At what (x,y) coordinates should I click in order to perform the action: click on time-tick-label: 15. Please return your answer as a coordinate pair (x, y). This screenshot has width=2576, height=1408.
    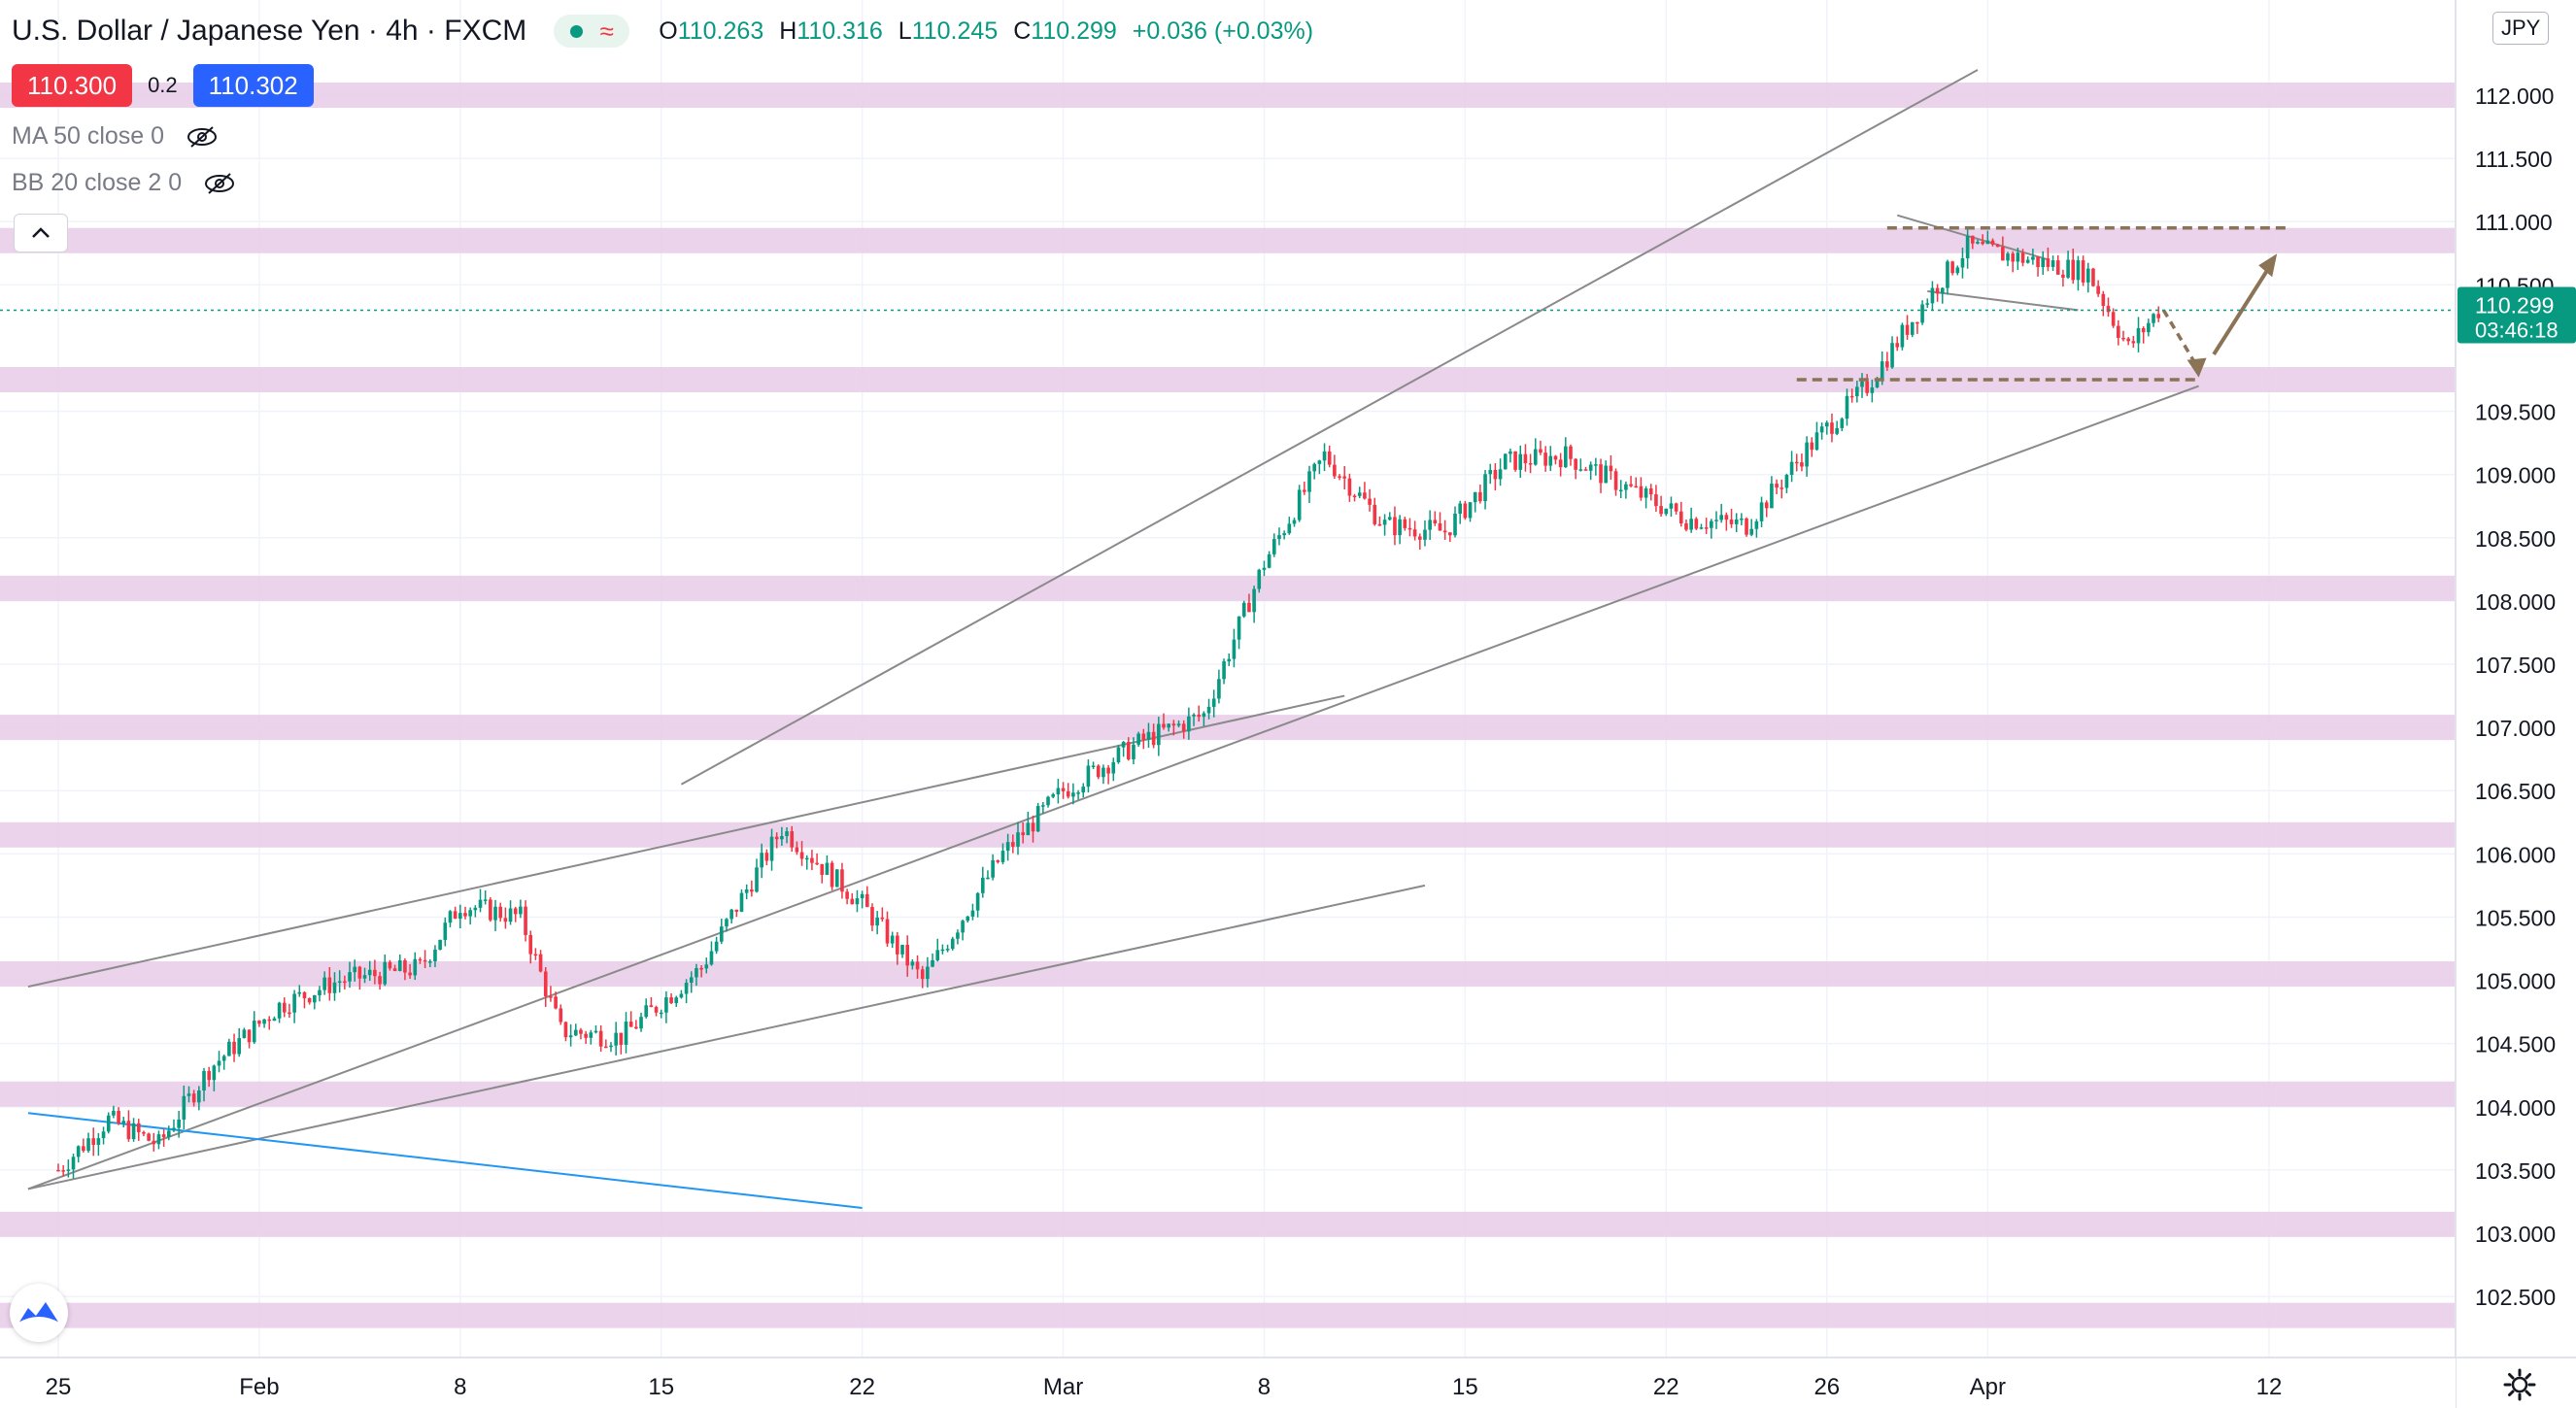
    Looking at the image, I should click on (1465, 1387).